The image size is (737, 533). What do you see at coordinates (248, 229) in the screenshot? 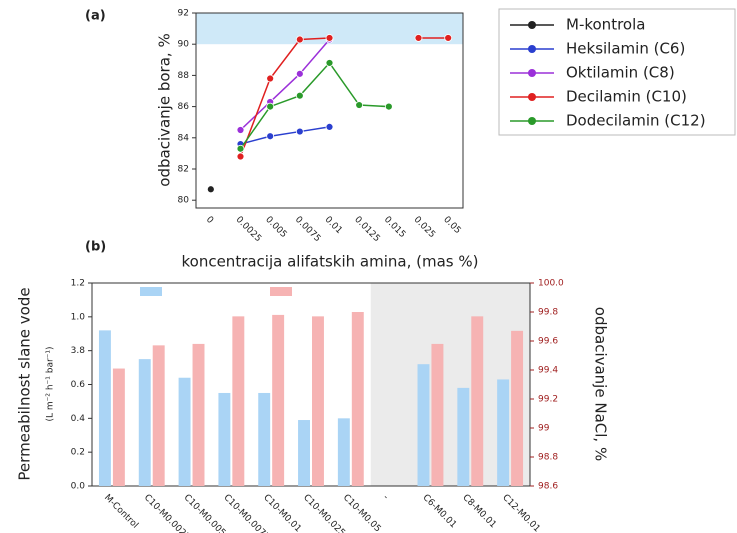
I see `x-tick-label: 0.0025` at bounding box center [248, 229].